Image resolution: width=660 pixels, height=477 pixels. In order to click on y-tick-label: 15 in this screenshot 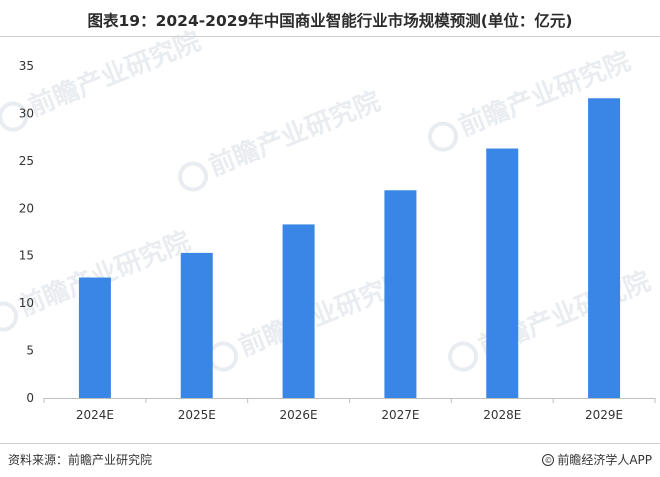, I will do `click(26, 256)`.